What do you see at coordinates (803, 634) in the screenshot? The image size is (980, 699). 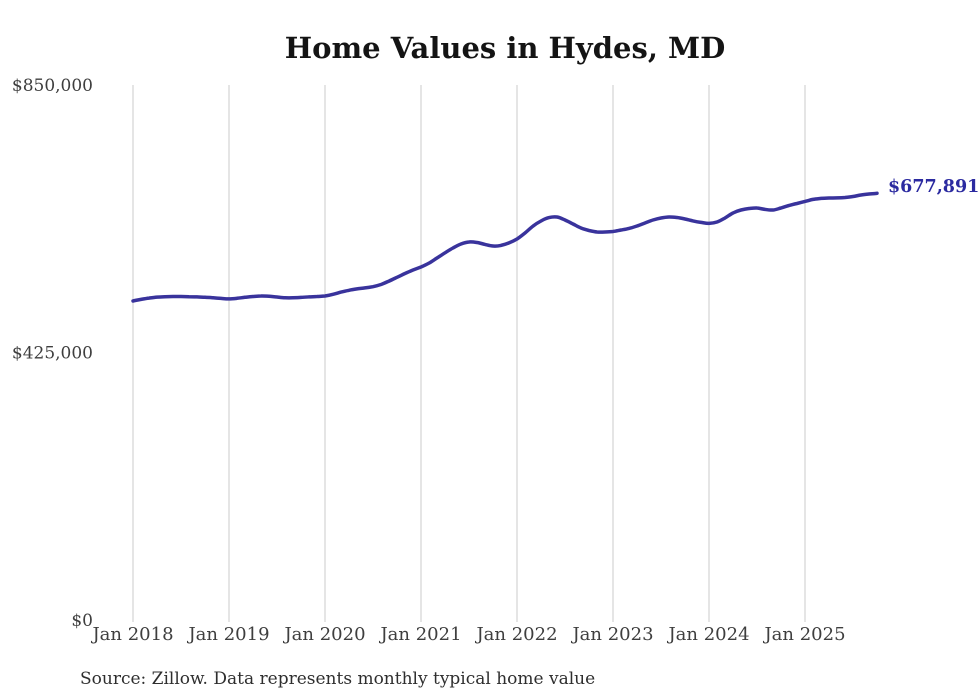 I see `x-axis-tick-label: Jan 2025` at bounding box center [803, 634].